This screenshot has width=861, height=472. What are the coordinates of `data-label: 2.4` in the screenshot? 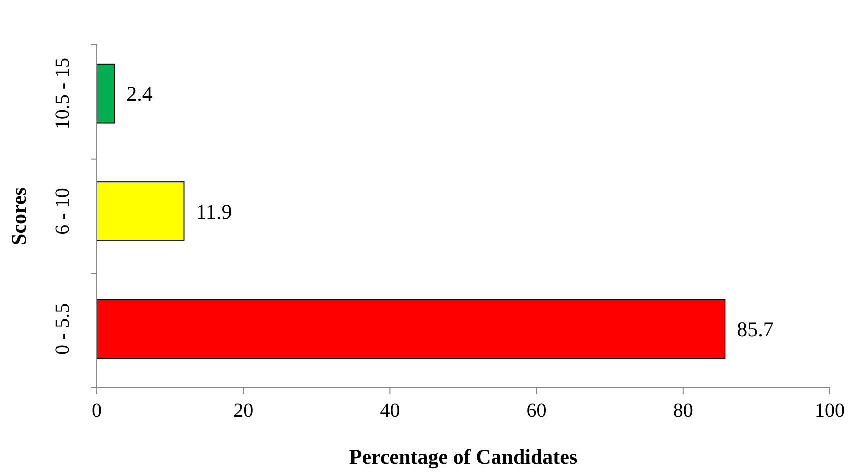 It's located at (140, 94).